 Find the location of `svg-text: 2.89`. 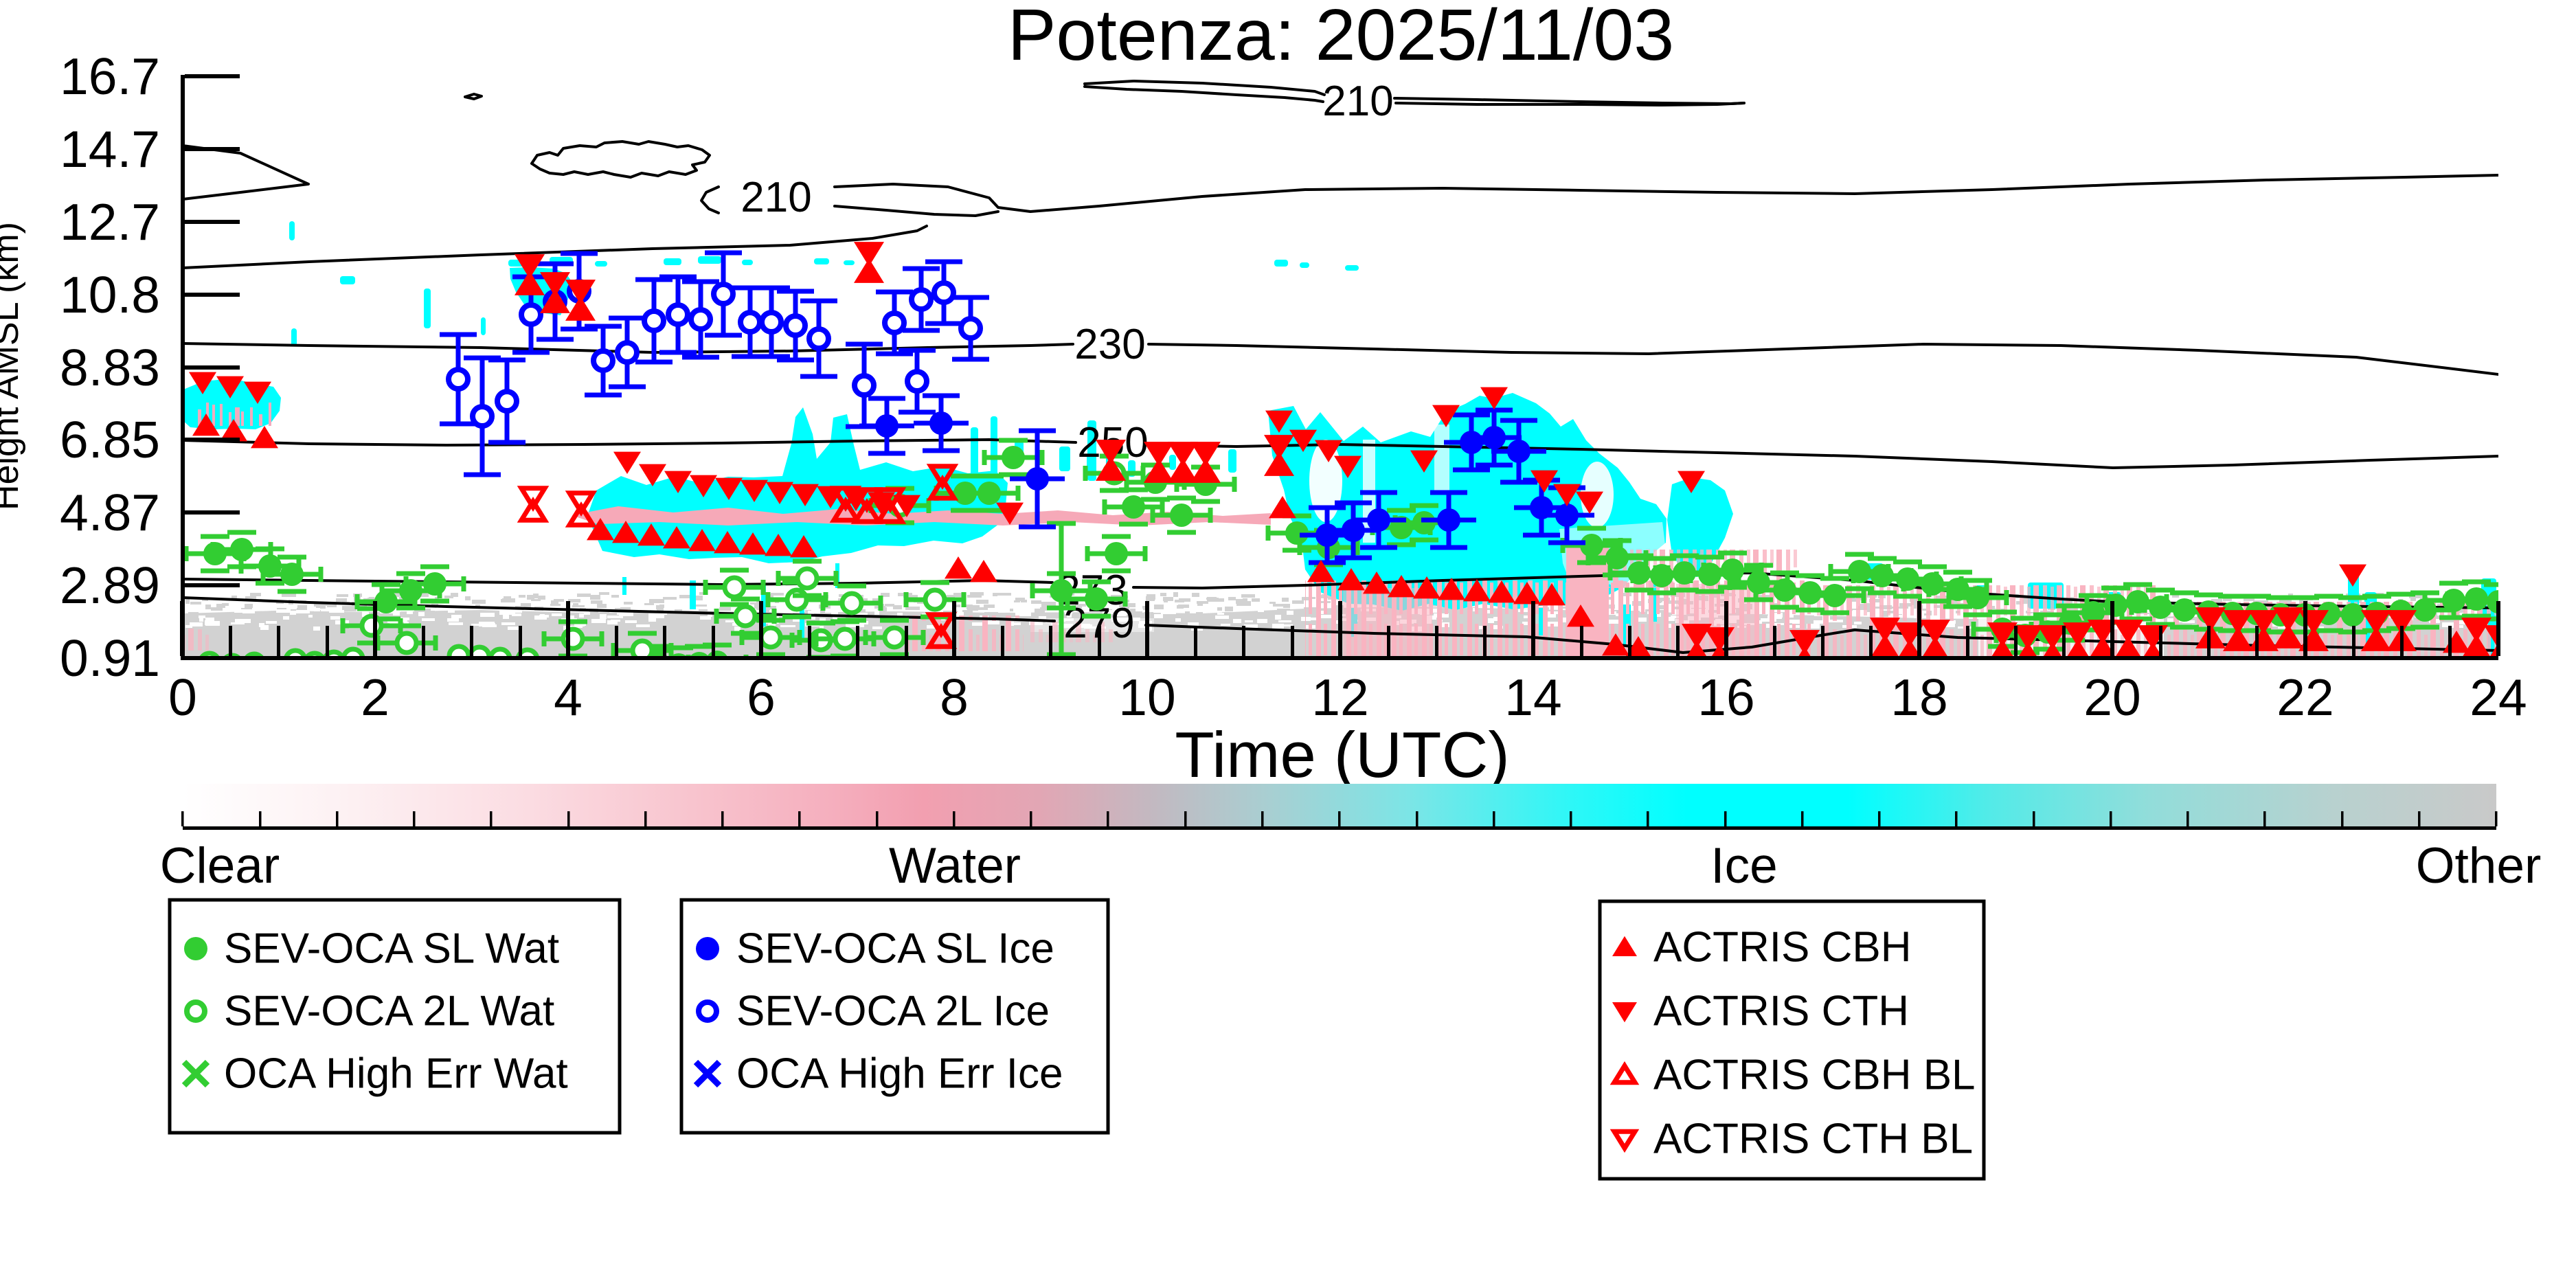

svg-text: 2.89 is located at coordinates (110, 585).